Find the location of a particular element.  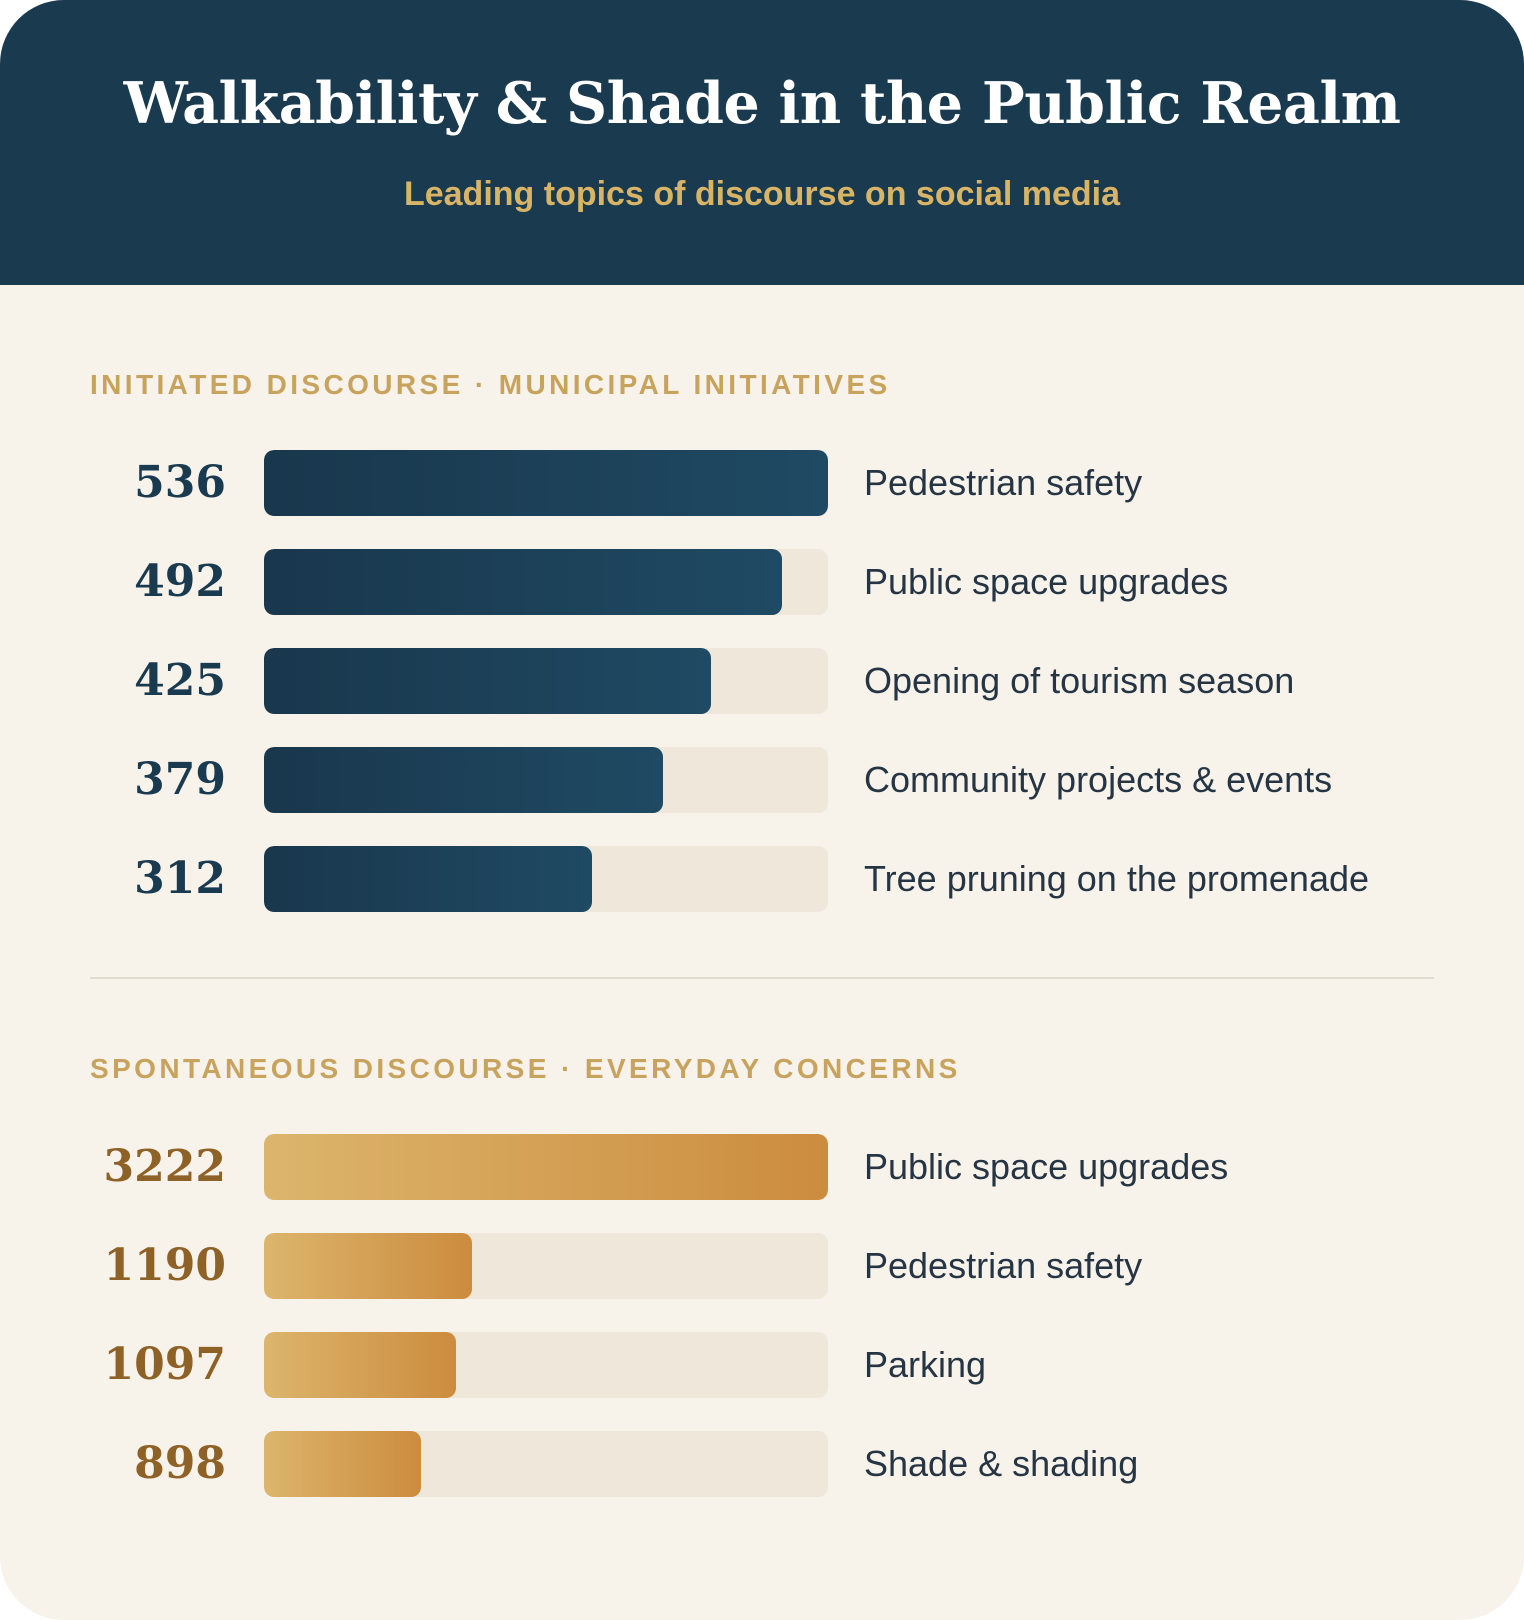

bar-row: 379 Community projects & events is located at coordinates (762, 780).